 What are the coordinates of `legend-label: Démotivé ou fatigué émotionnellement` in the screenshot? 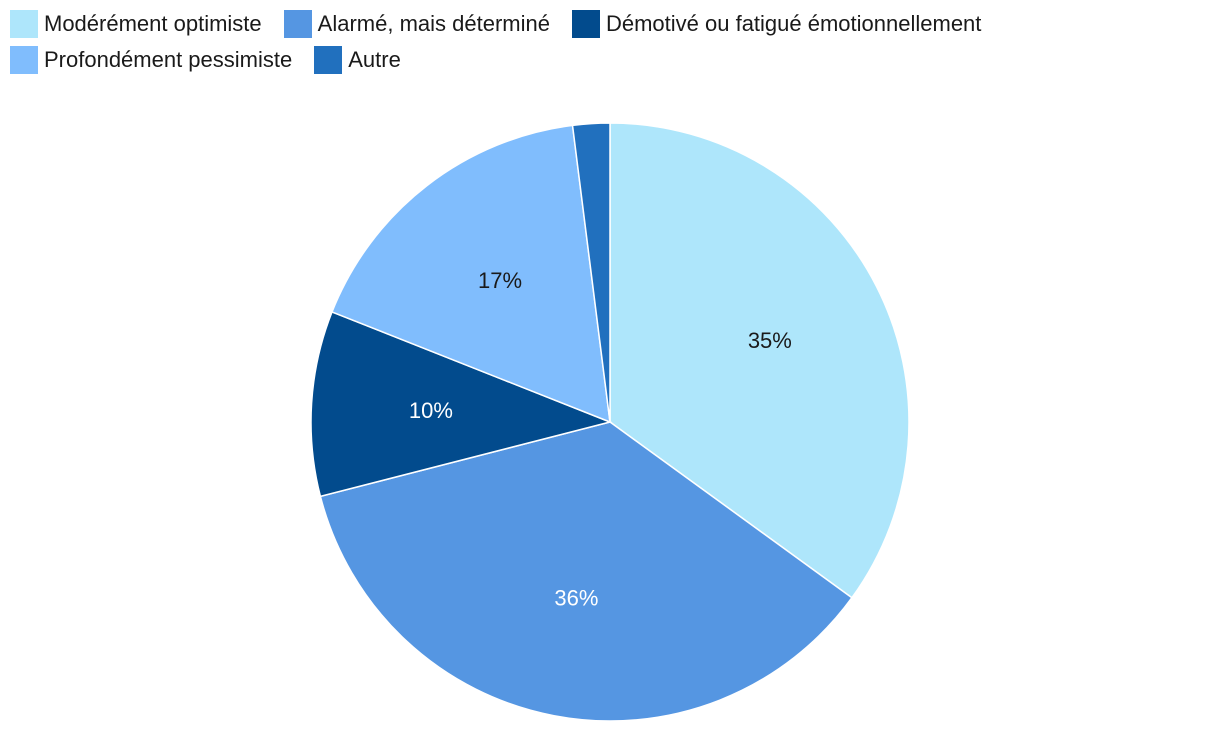 It's located at (793, 23).